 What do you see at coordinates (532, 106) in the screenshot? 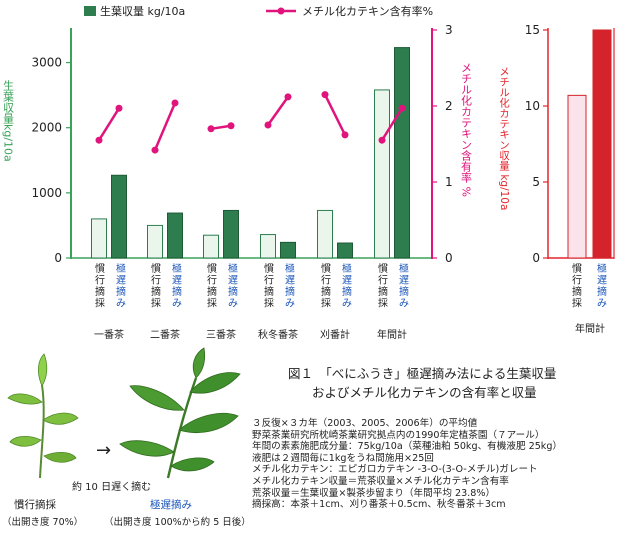
I see `y-tick-label-secondary: 10` at bounding box center [532, 106].